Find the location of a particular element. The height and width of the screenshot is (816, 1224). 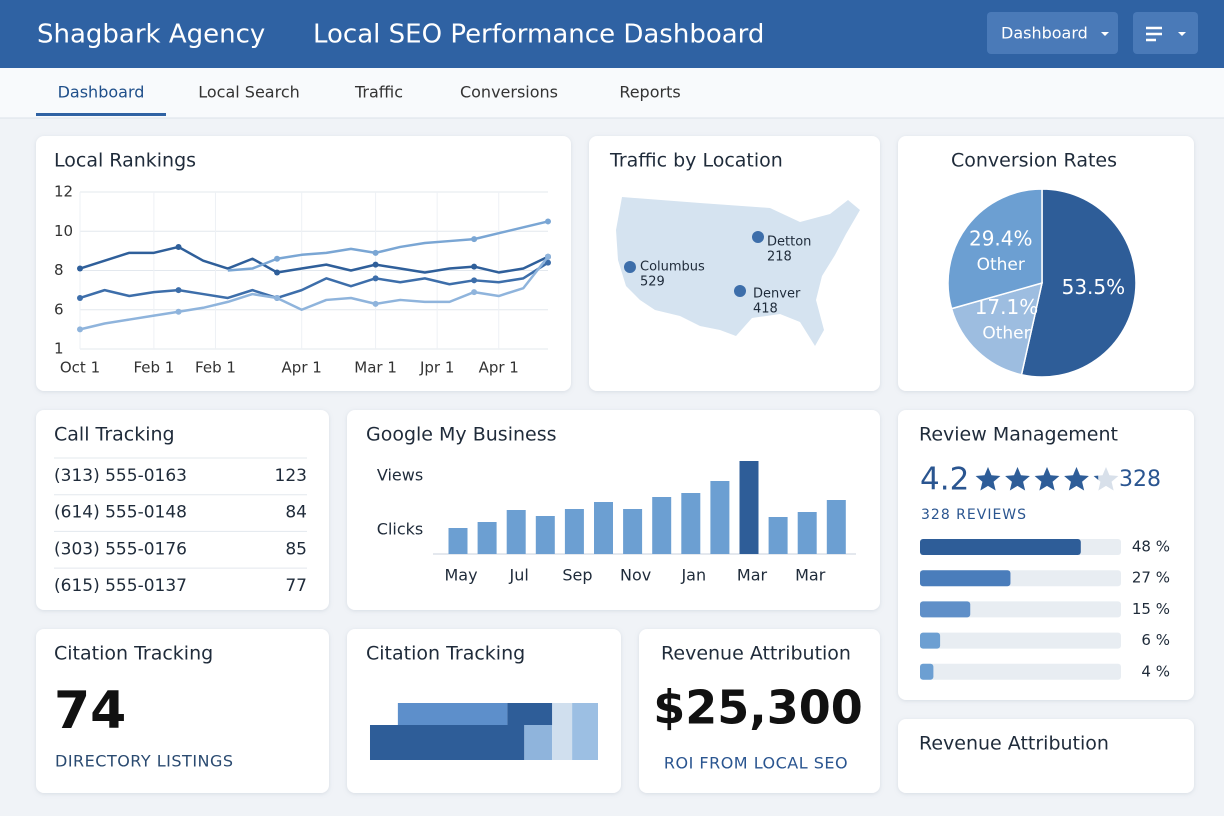

x-tick-label: Oct 1 is located at coordinates (80, 368).